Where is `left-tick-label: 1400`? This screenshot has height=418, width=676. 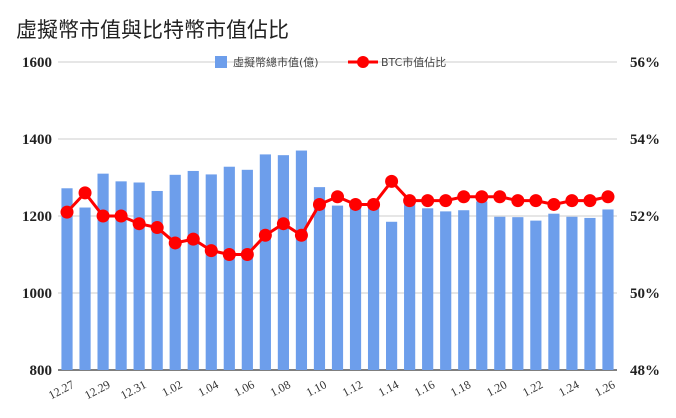
left-tick-label: 1400 is located at coordinates (37, 140).